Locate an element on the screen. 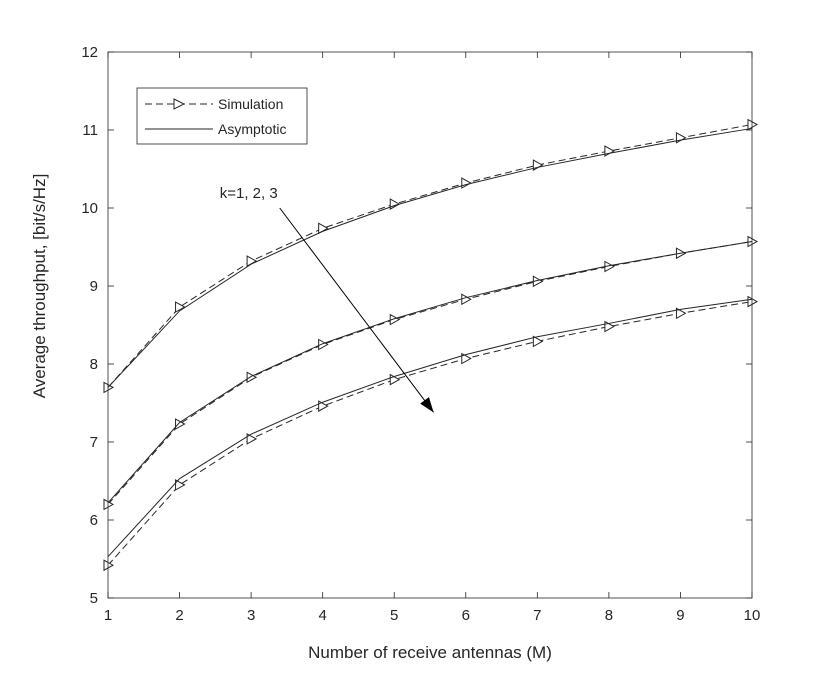  y-tick-label: 8 is located at coordinates (94, 364).